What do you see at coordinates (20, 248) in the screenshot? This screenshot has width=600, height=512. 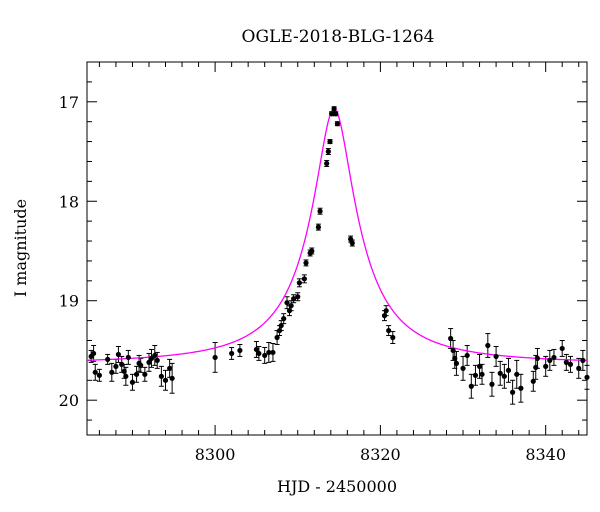 I see `y-axis-label: I magnitude` at bounding box center [20, 248].